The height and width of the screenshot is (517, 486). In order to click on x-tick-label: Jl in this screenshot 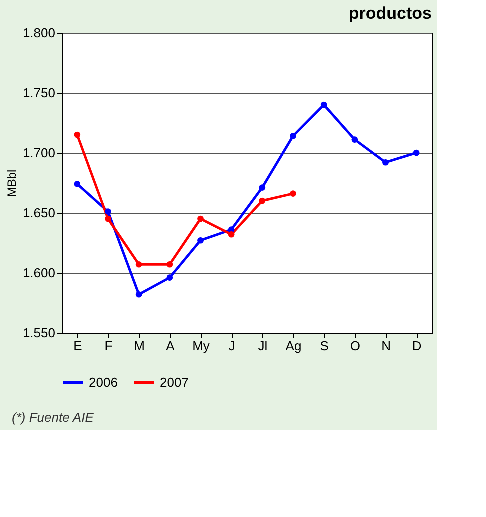, I will do `click(263, 346)`.